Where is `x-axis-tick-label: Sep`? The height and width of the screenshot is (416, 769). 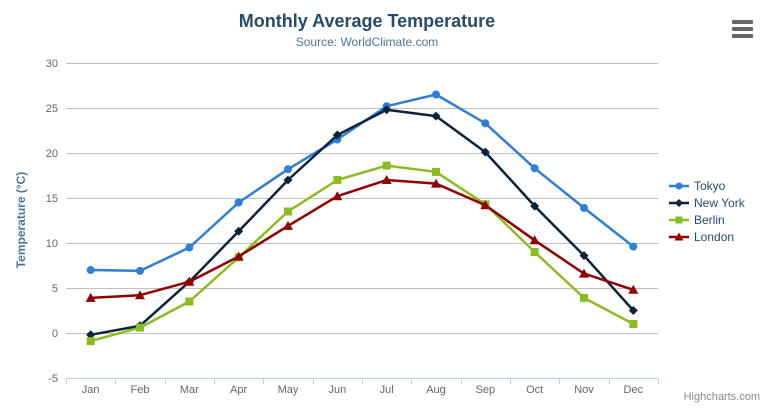 x-axis-tick-label: Sep is located at coordinates (486, 390).